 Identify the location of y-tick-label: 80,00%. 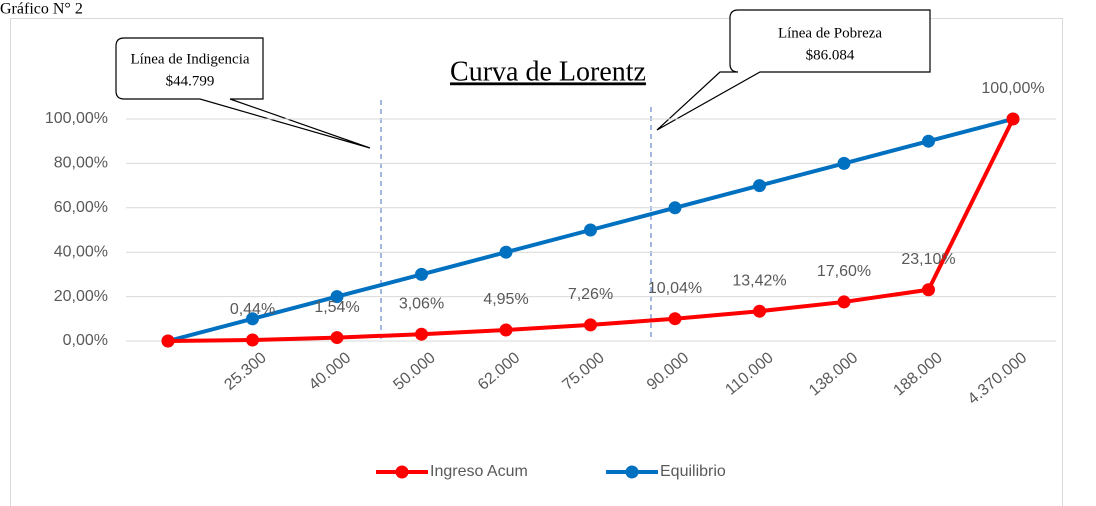
(81, 163).